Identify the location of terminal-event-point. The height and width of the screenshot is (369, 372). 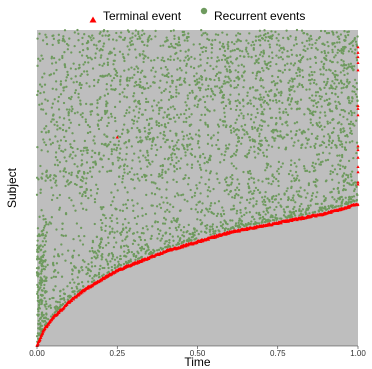
(117, 137).